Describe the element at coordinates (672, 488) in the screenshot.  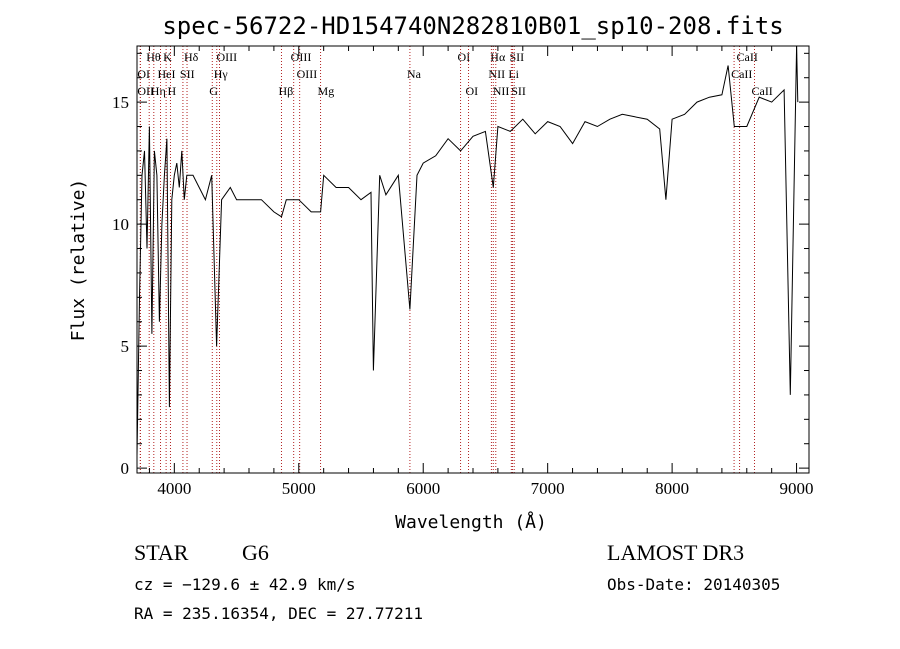
I see `x-tick-label: 8000` at that location.